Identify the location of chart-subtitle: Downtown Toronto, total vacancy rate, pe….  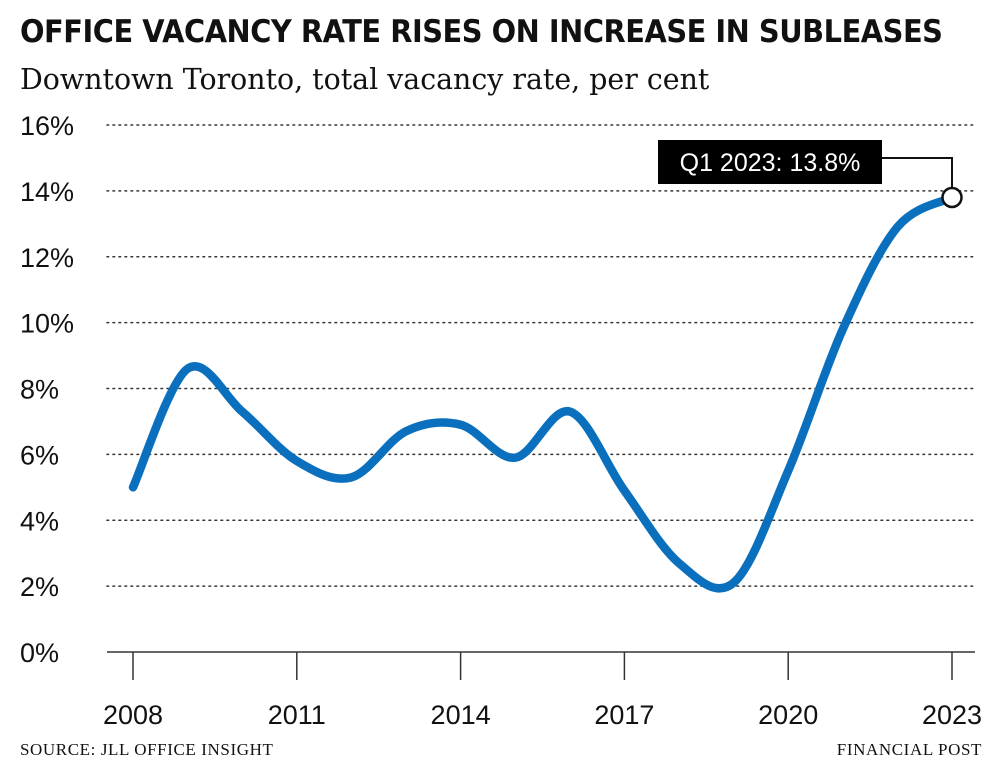
(365, 79).